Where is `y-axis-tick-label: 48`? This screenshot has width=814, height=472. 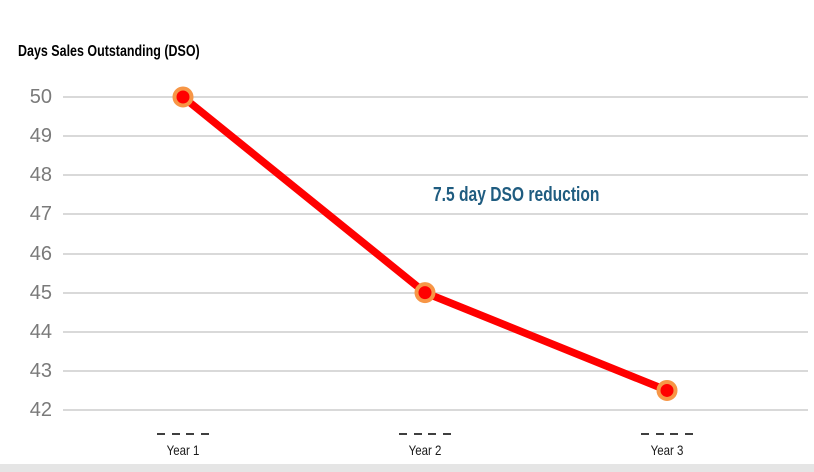
y-axis-tick-label: 48 is located at coordinates (40, 175).